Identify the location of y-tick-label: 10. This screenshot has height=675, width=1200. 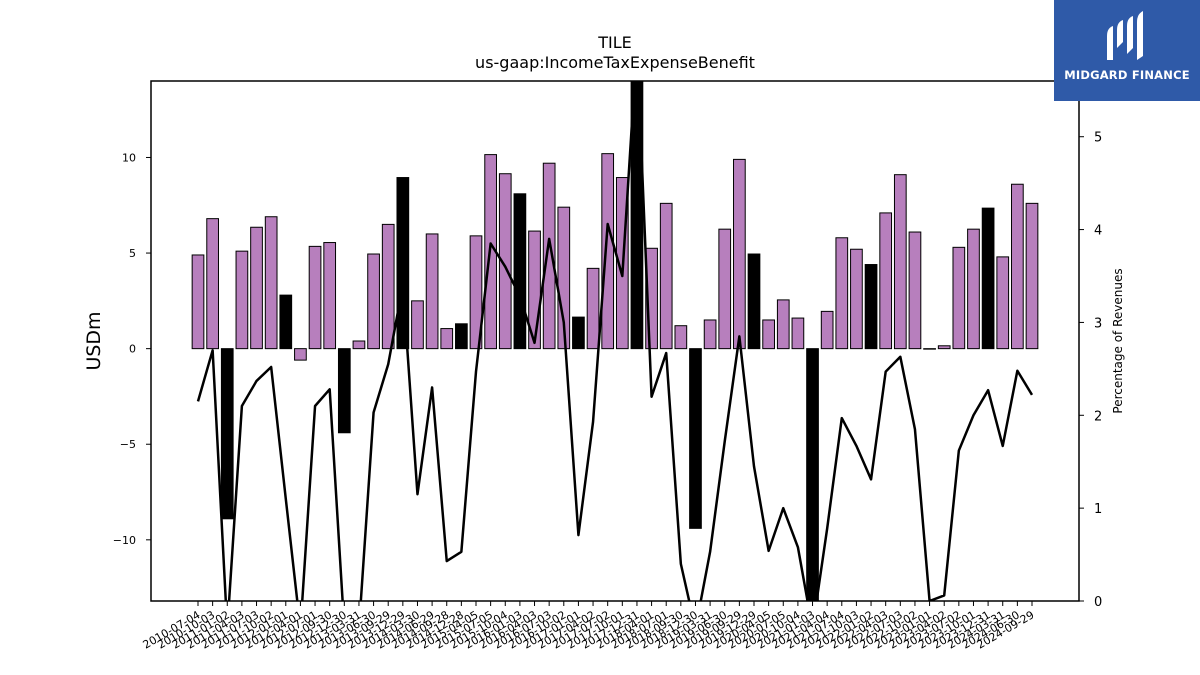
(129, 157).